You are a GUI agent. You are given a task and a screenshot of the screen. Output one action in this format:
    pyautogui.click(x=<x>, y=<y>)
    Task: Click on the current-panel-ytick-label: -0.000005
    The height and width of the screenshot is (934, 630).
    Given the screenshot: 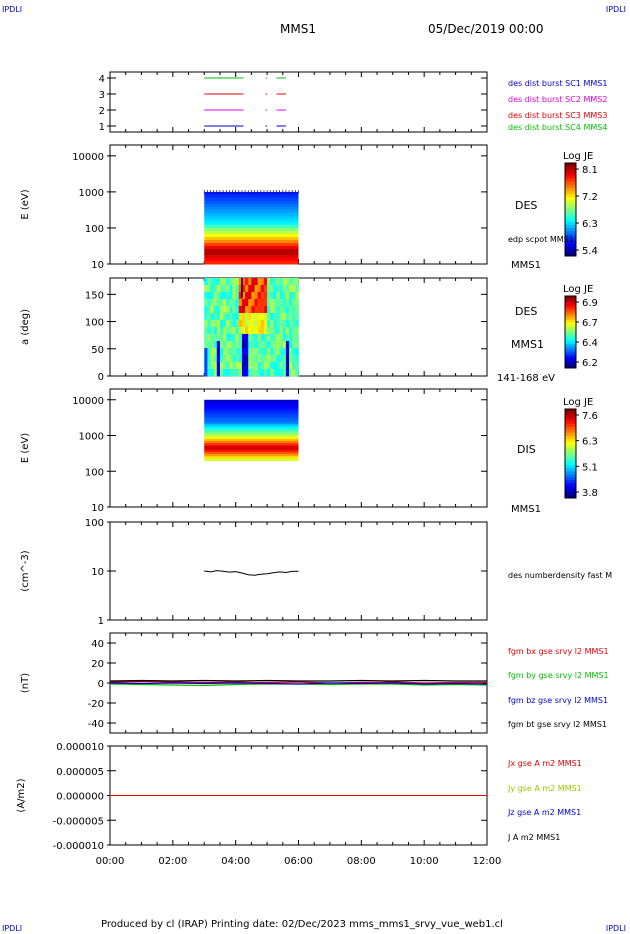 What is the action you would take?
    pyautogui.click(x=78, y=821)
    